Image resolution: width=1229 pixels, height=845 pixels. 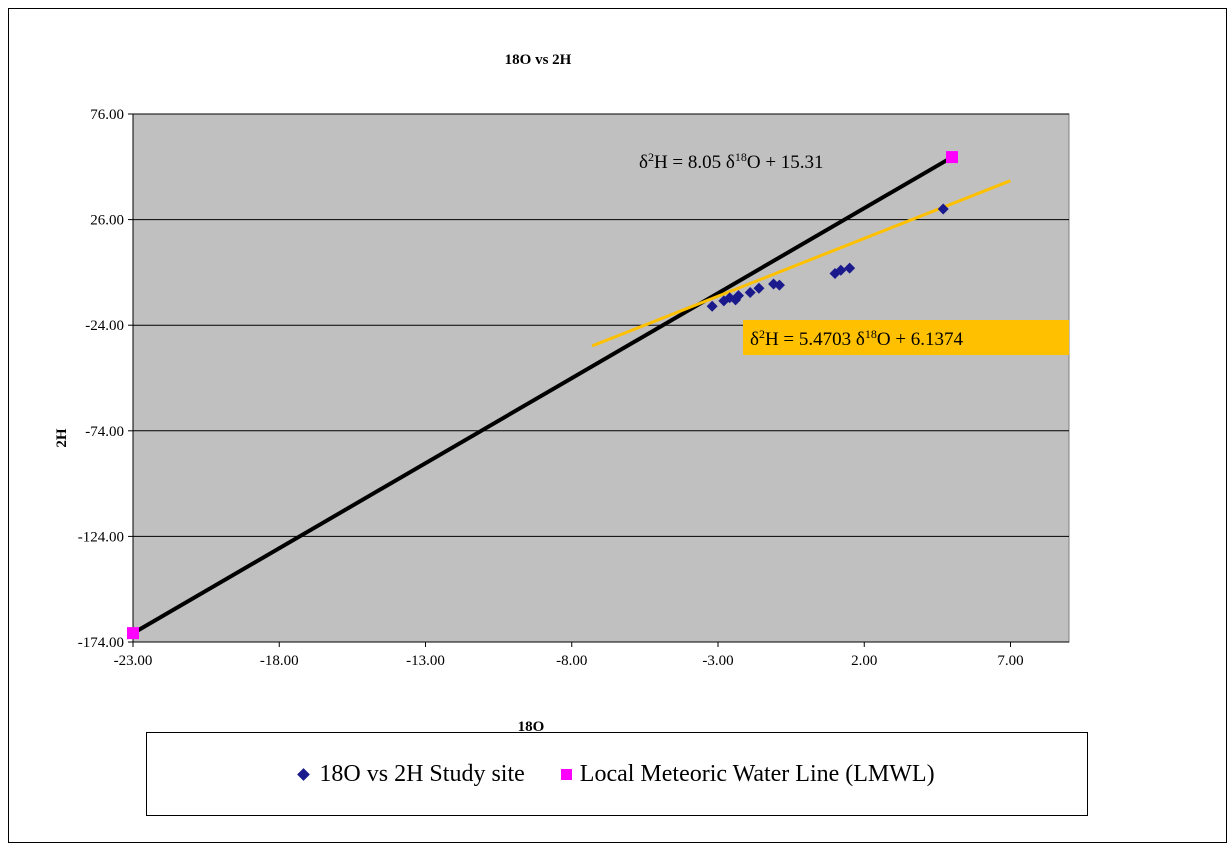 I want to click on x-tick-label-4: -3.00, so click(x=717, y=661).